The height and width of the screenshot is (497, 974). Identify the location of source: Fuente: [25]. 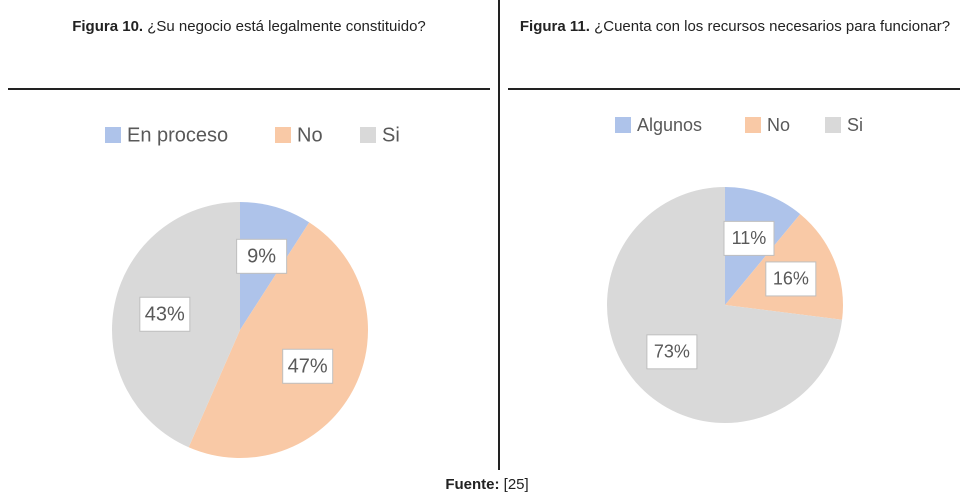
(487, 484).